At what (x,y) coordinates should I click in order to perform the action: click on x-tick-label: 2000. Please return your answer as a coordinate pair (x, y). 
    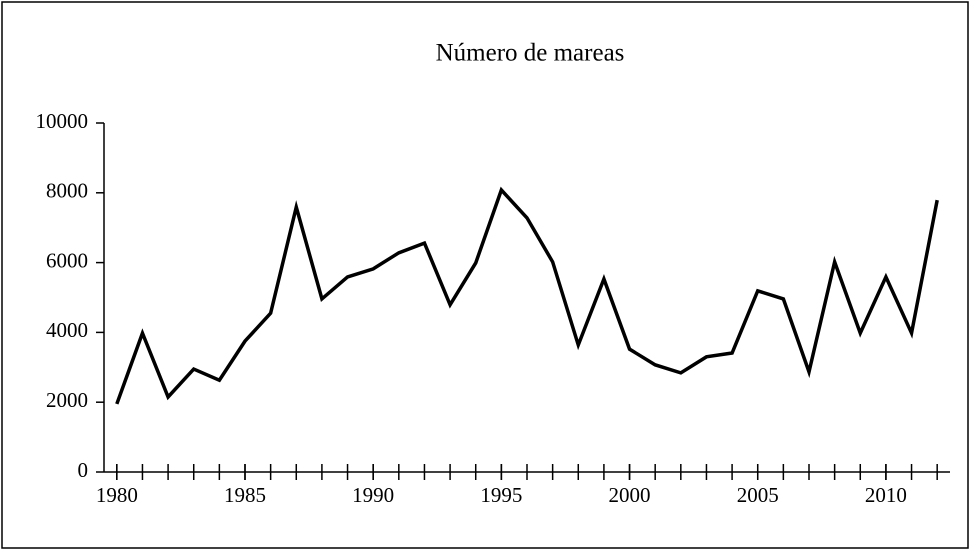
    Looking at the image, I should click on (630, 495).